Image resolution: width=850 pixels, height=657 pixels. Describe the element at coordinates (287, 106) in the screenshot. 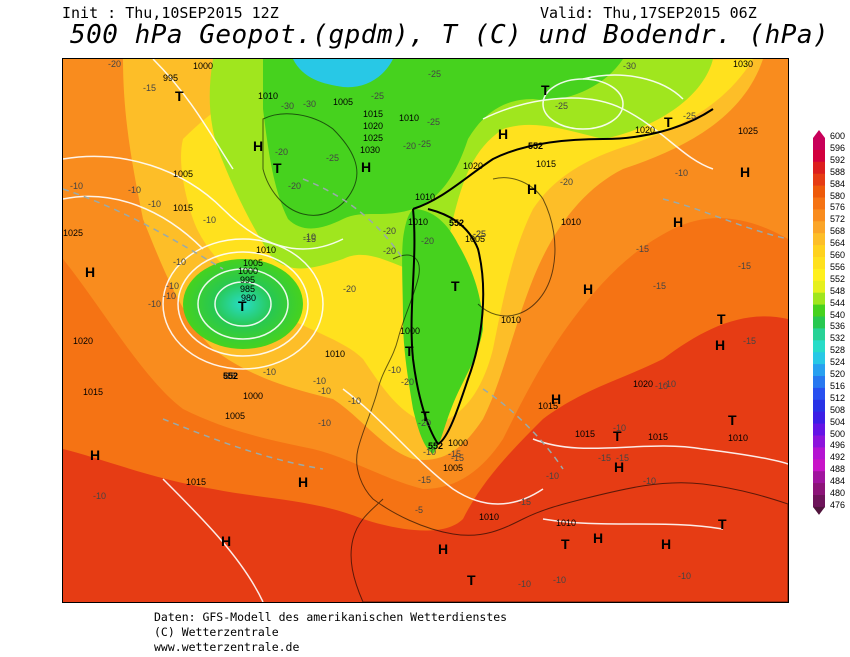

I see `temp-label: -30` at that location.